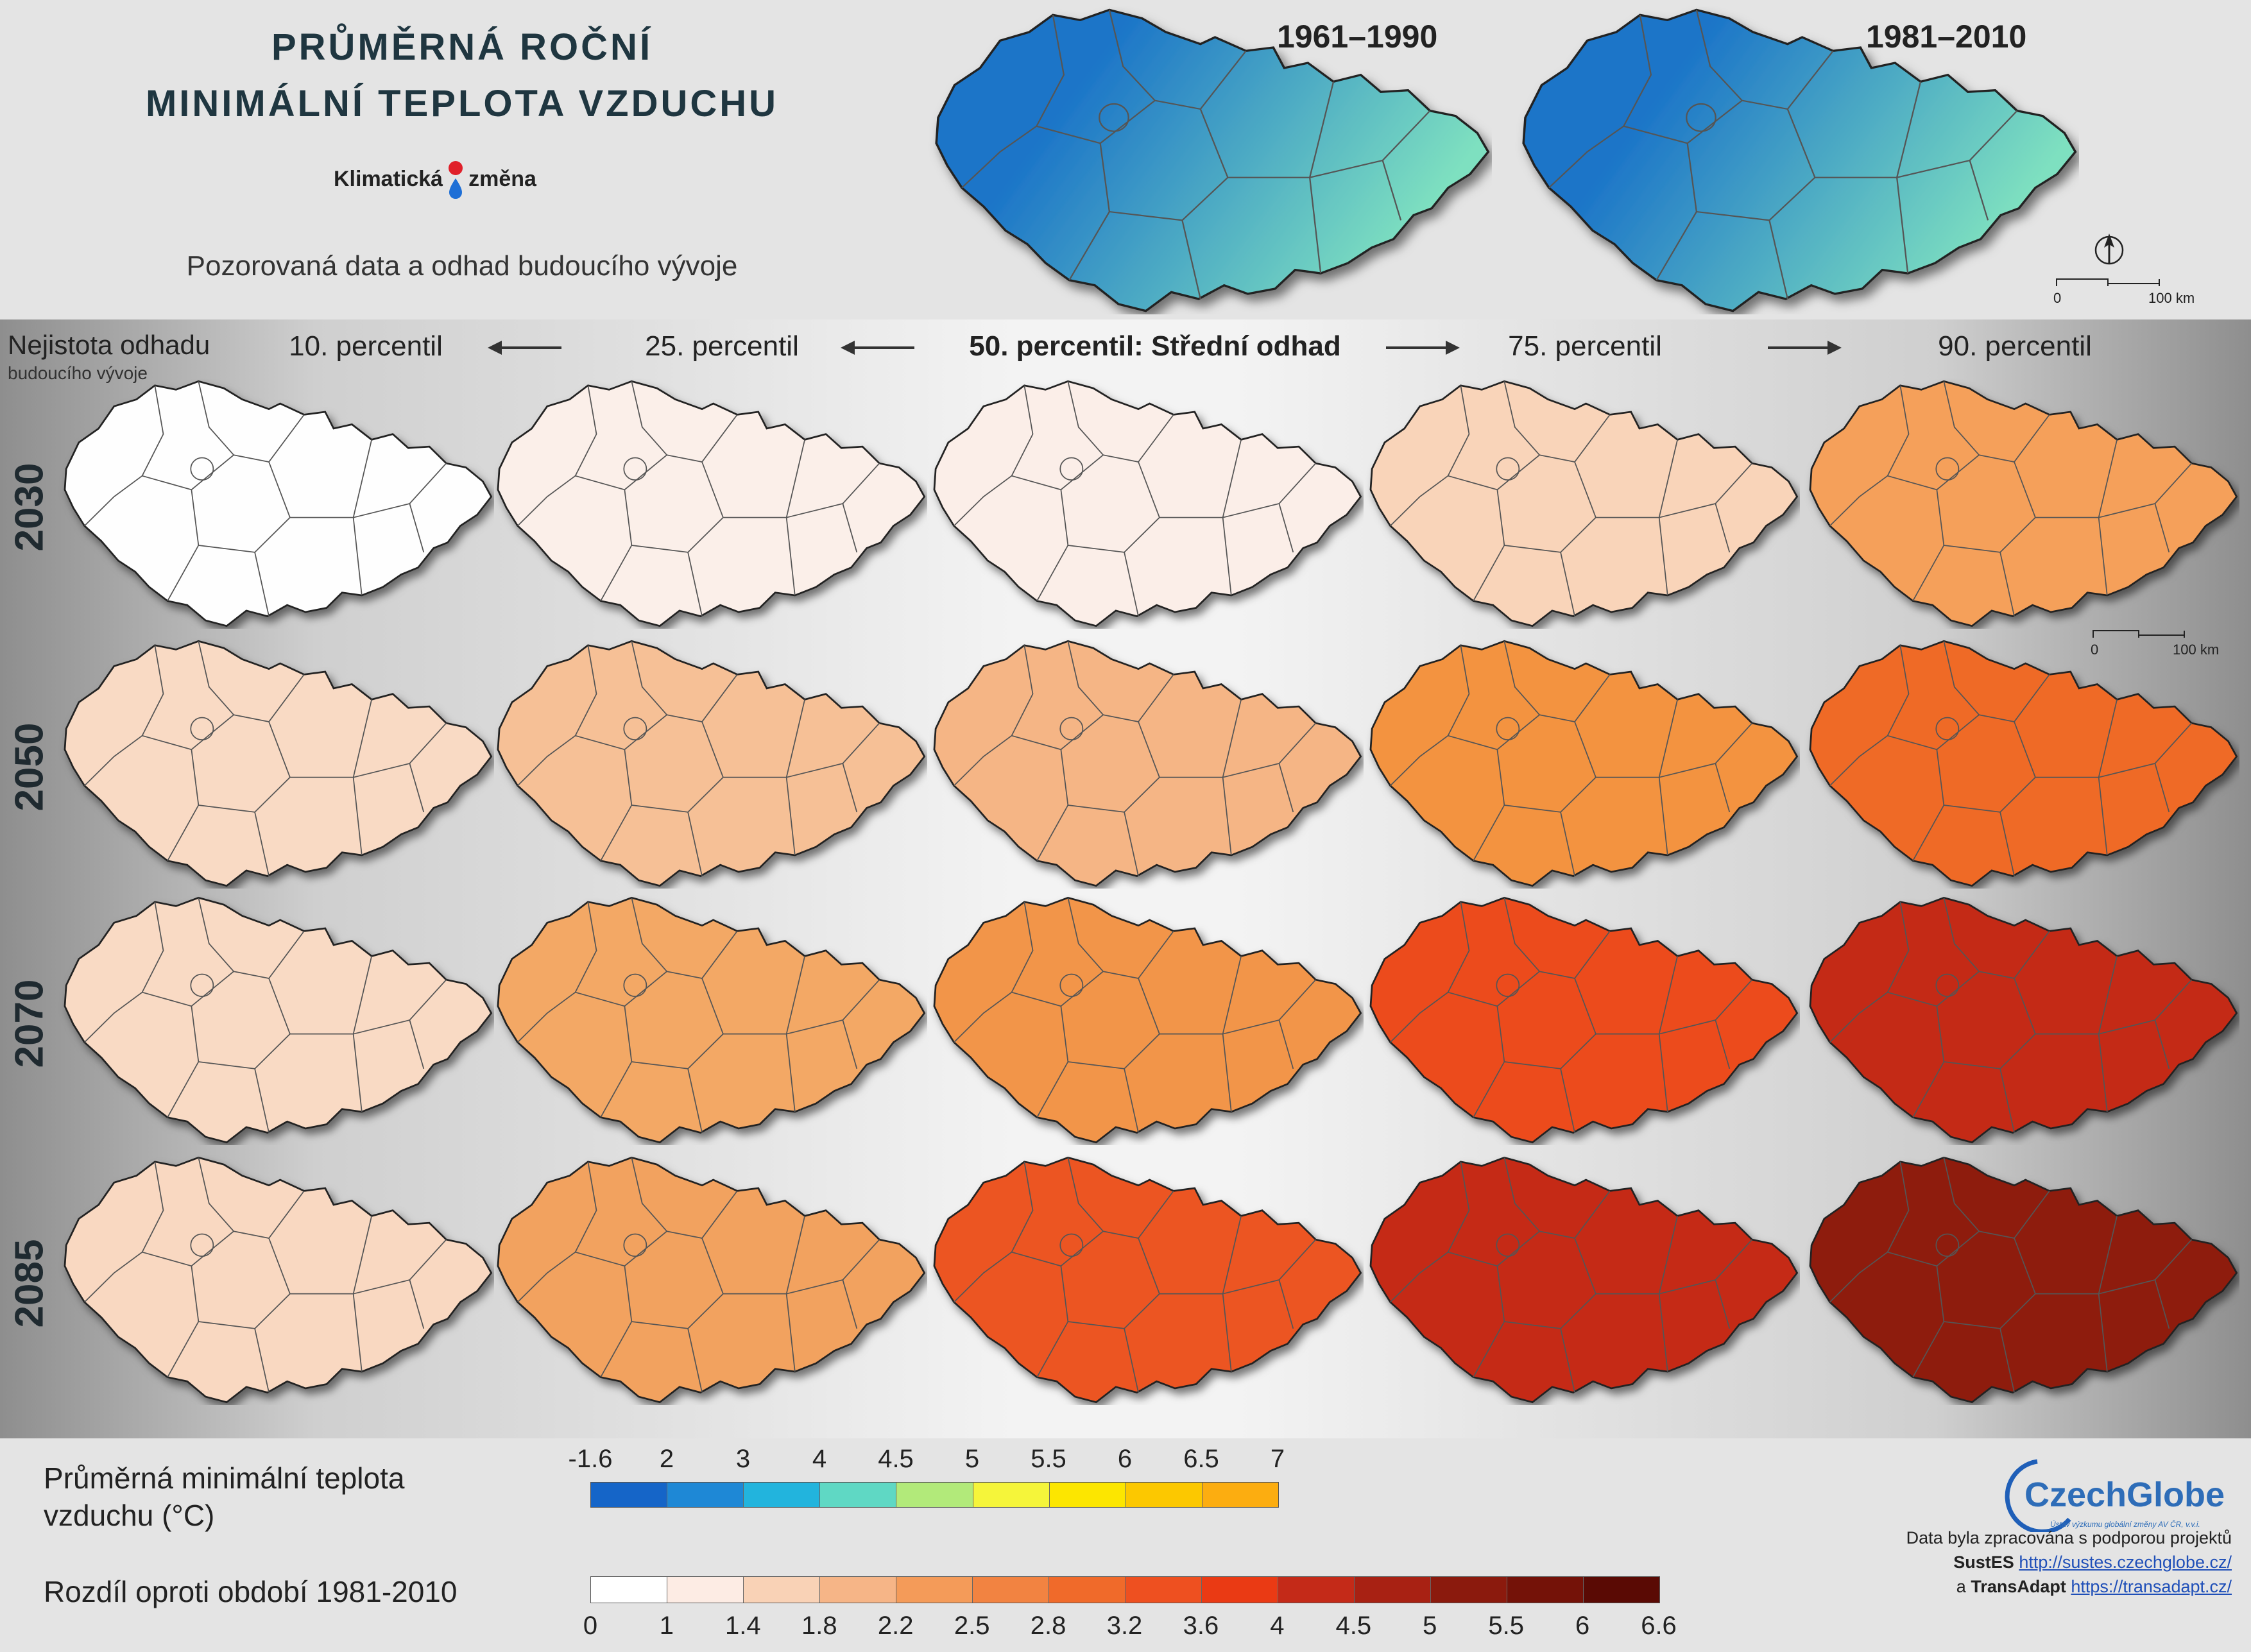  What do you see at coordinates (29, 1023) in the screenshot?
I see `row-label-2070: 2070` at bounding box center [29, 1023].